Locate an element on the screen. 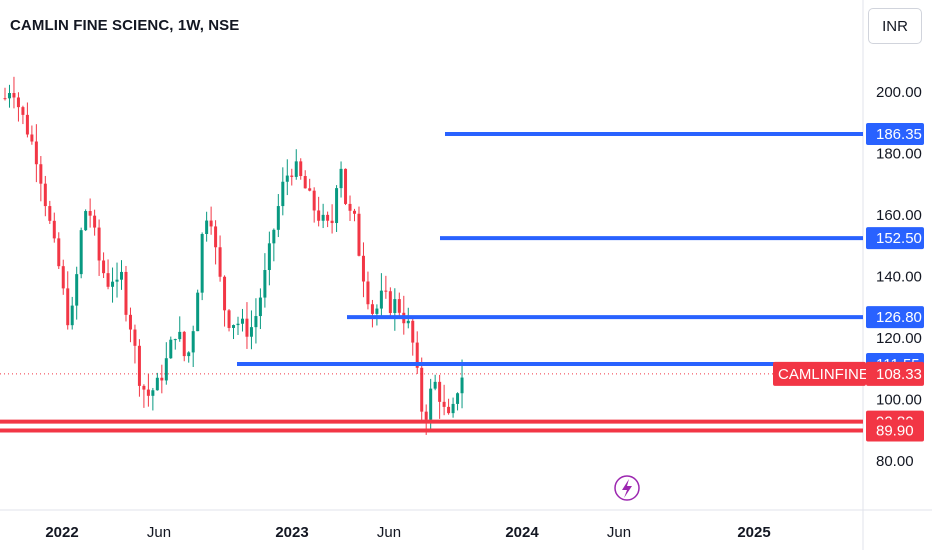 The height and width of the screenshot is (550, 932). last-price-badge is located at coordinates (895, 373).